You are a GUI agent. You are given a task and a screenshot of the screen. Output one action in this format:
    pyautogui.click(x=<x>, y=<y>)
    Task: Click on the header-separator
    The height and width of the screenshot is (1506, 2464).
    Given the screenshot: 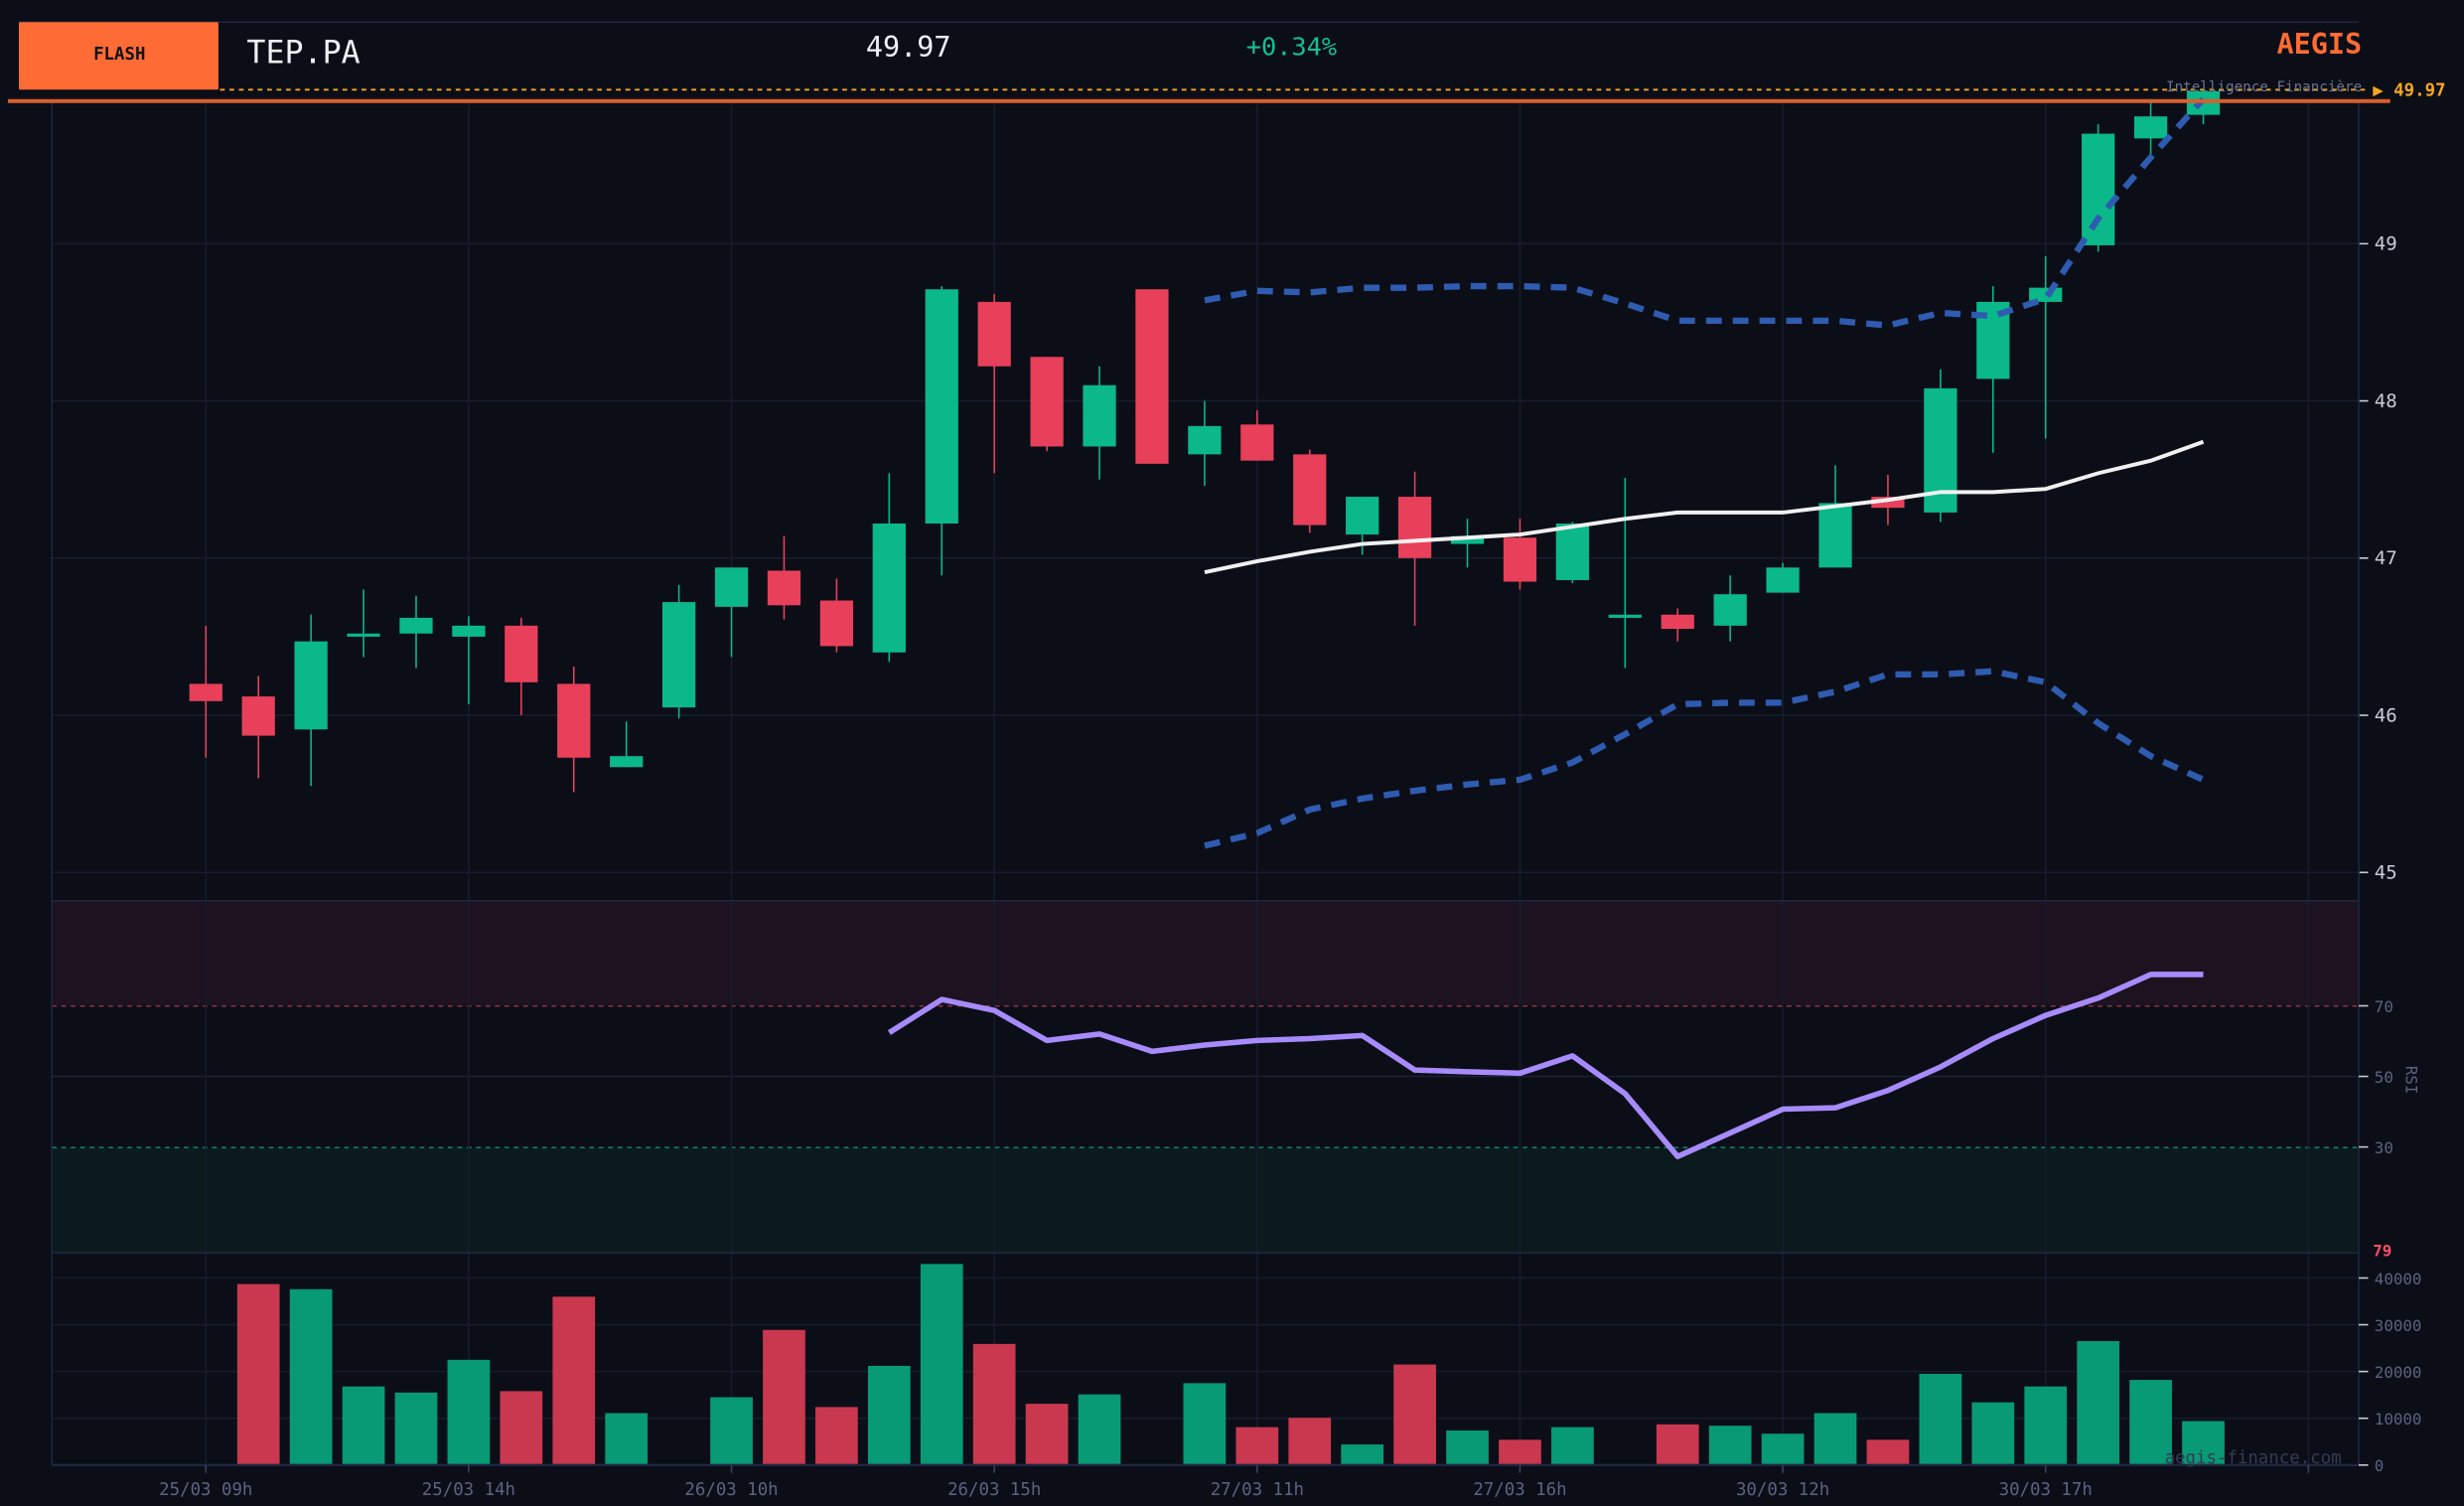 What is the action you would take?
    pyautogui.click(x=1199, y=100)
    